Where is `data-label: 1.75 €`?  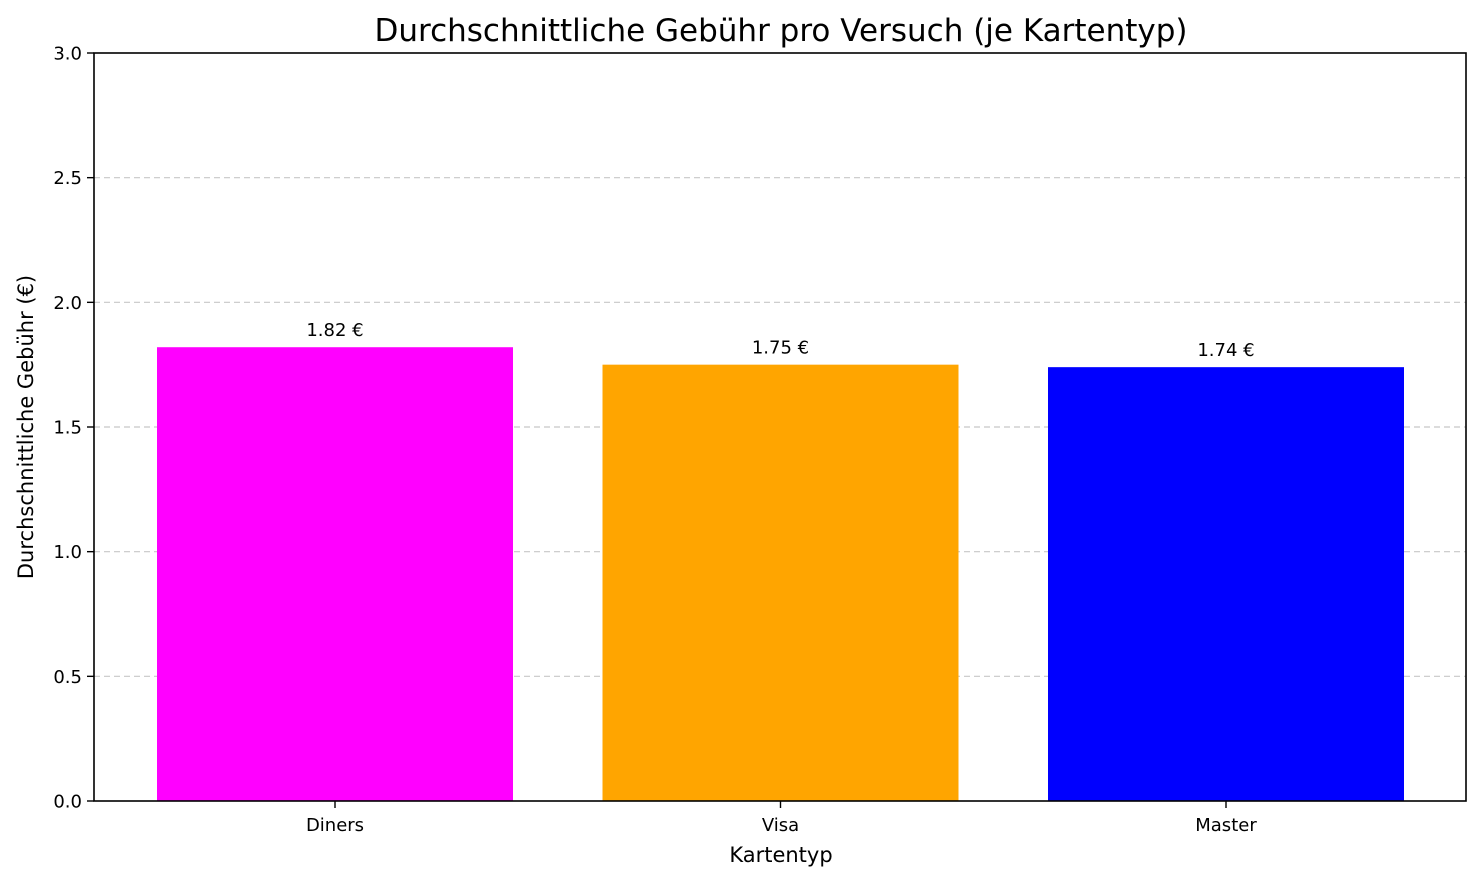
data-label: 1.75 € is located at coordinates (780, 348).